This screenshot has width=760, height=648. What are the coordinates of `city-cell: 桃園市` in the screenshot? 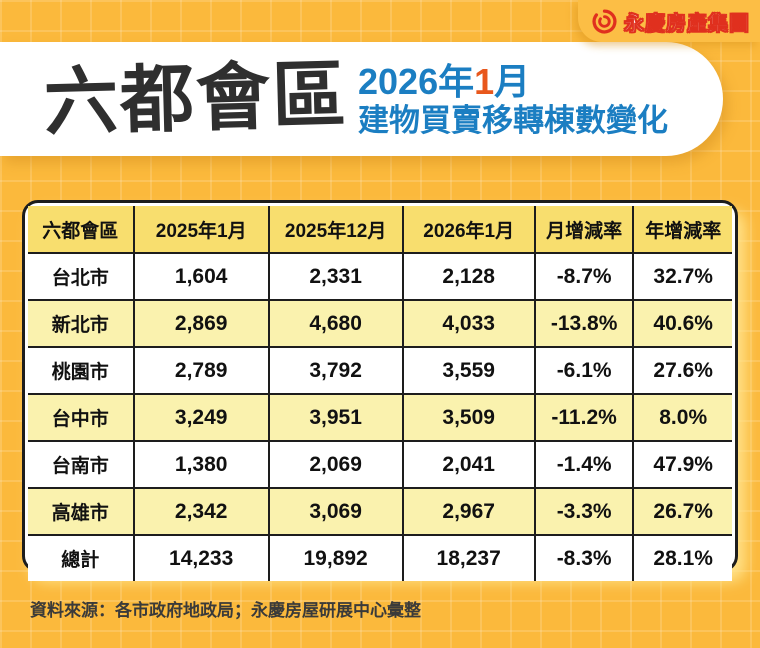 It's located at (81, 370).